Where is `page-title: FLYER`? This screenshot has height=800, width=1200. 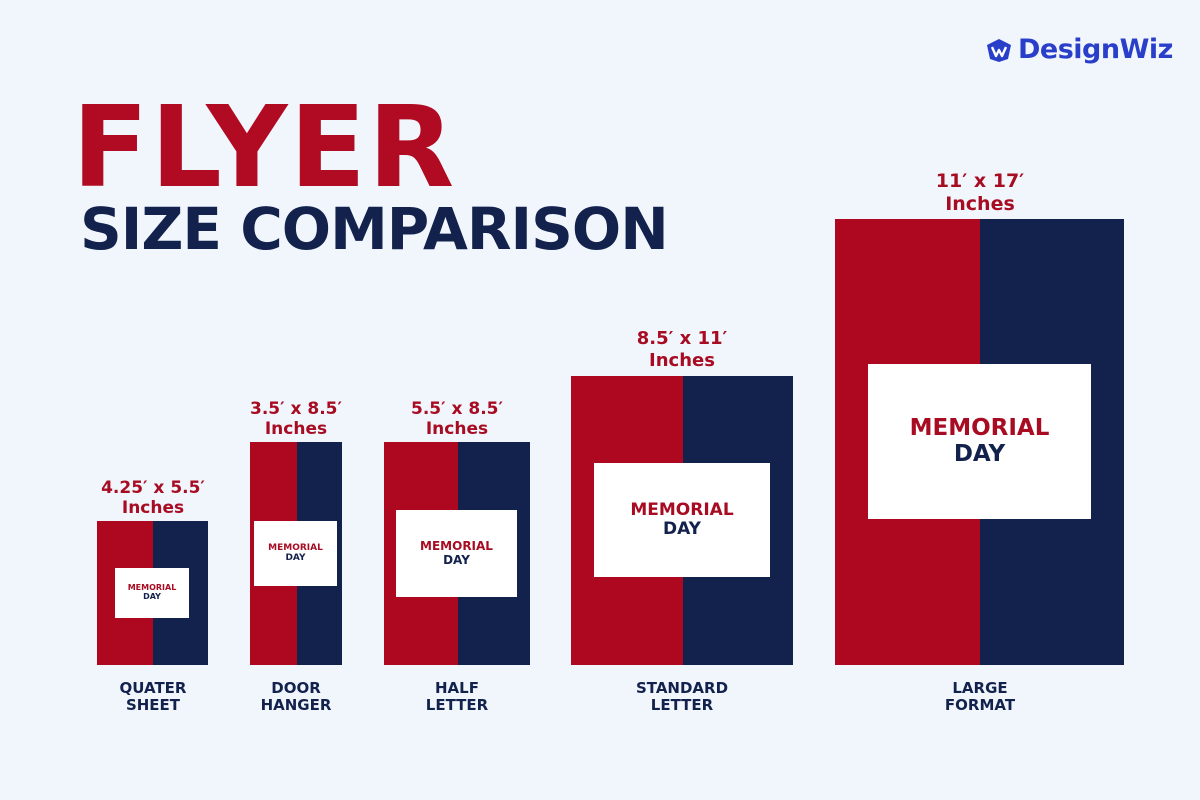
page-title: FLYER is located at coordinates (264, 148).